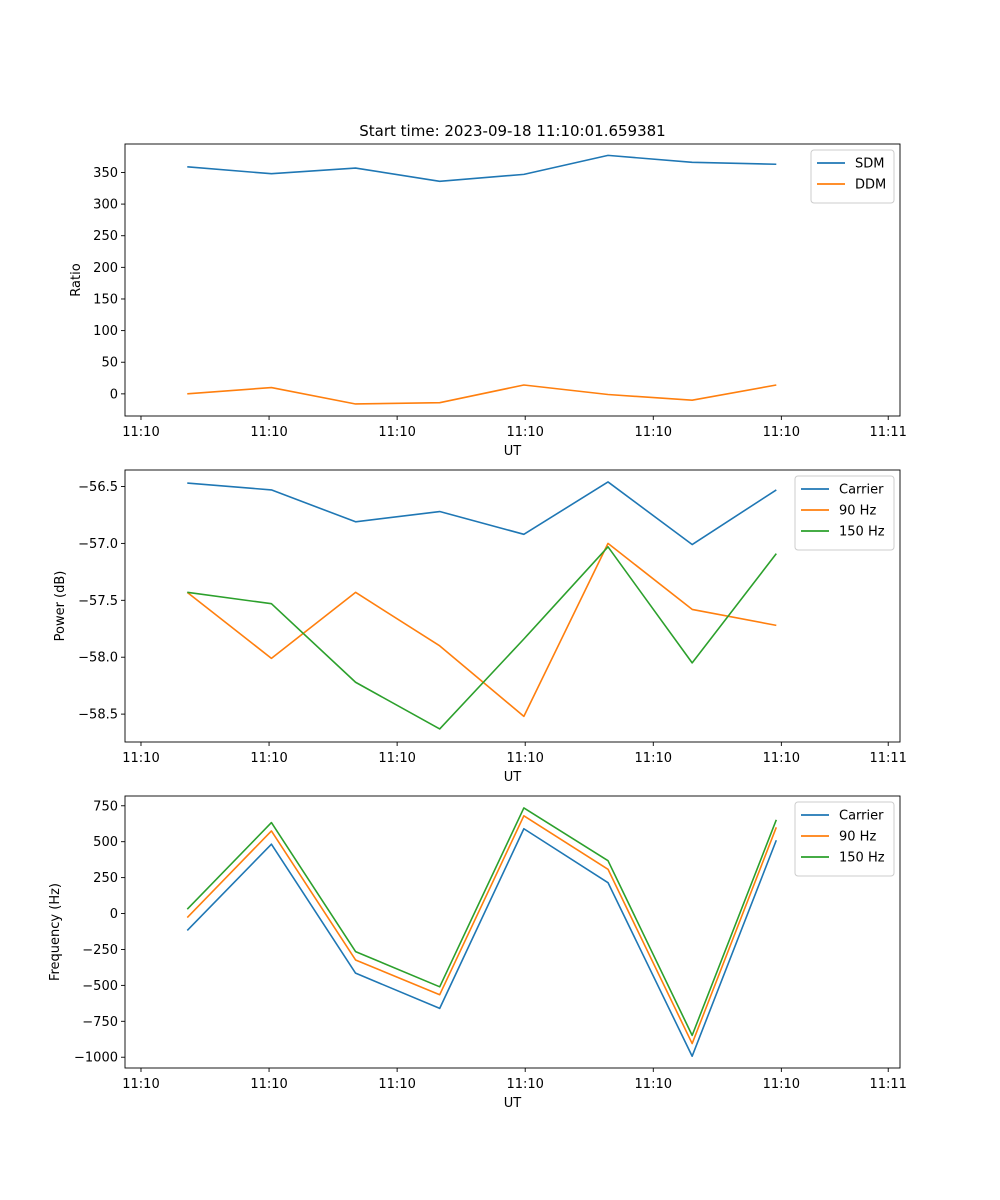 The height and width of the screenshot is (1200, 1000). I want to click on y-tick-label: 750, so click(105, 806).